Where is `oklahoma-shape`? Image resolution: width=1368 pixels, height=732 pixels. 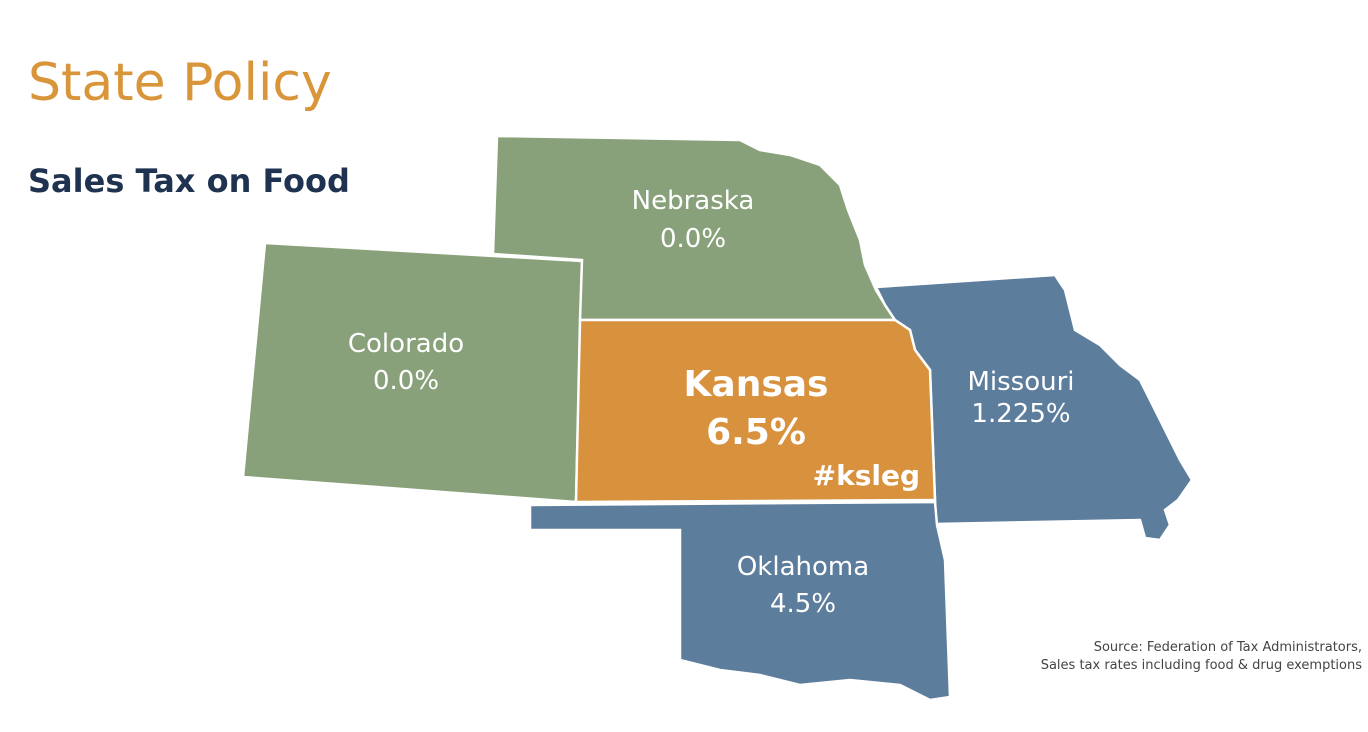
oklahoma-shape is located at coordinates (740, 601).